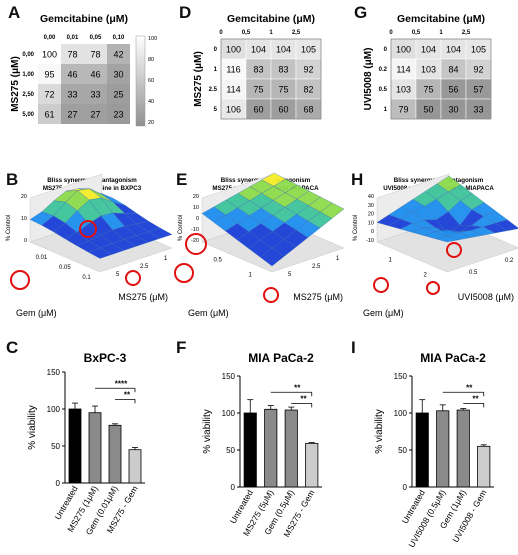  What do you see at coordinates (216, 110) in the screenshot?
I see `row-tick-label: 5` at bounding box center [216, 110].